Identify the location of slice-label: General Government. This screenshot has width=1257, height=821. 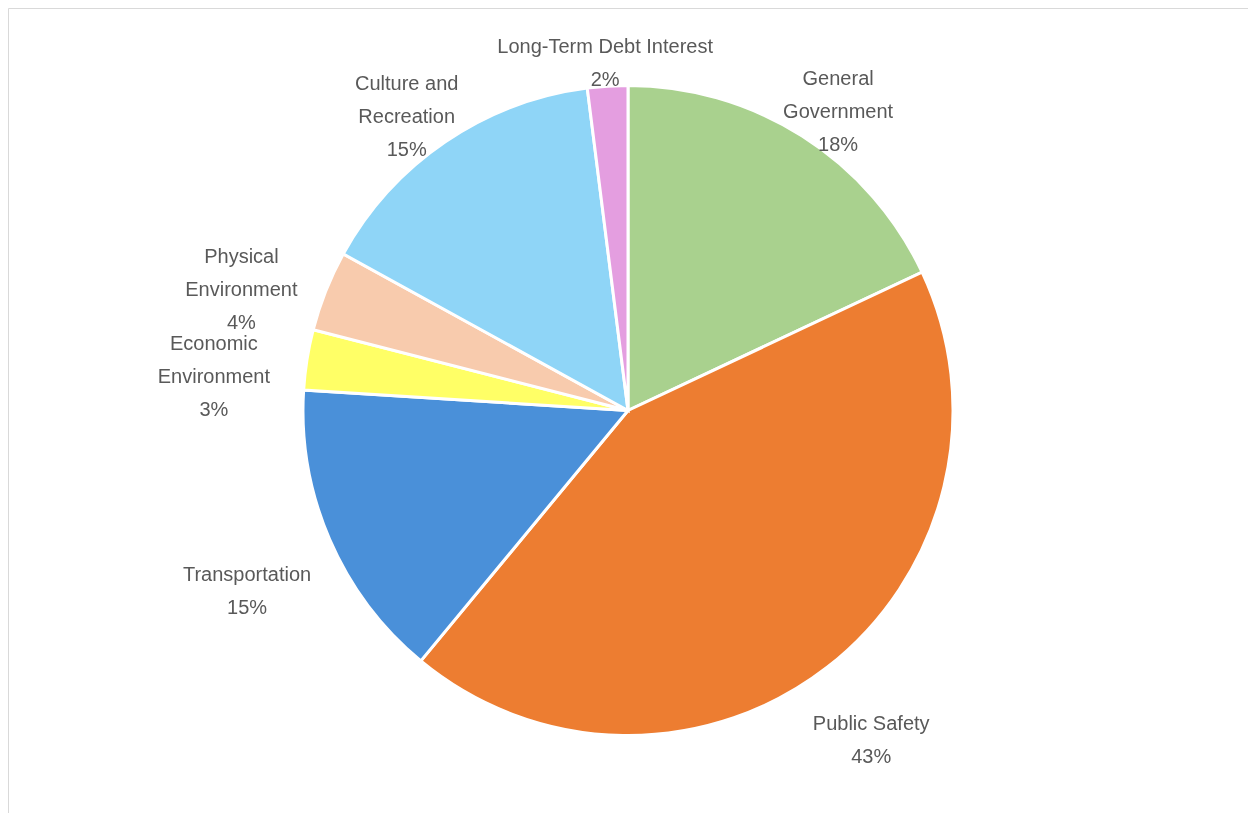
(838, 94).